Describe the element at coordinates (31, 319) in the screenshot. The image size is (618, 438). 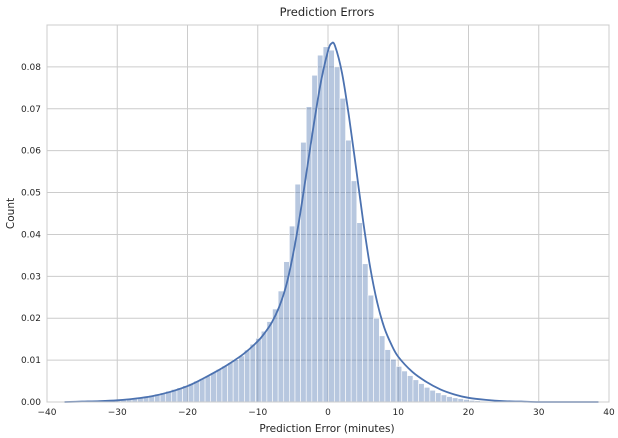
I see `y-tick-label: 0.02` at that location.